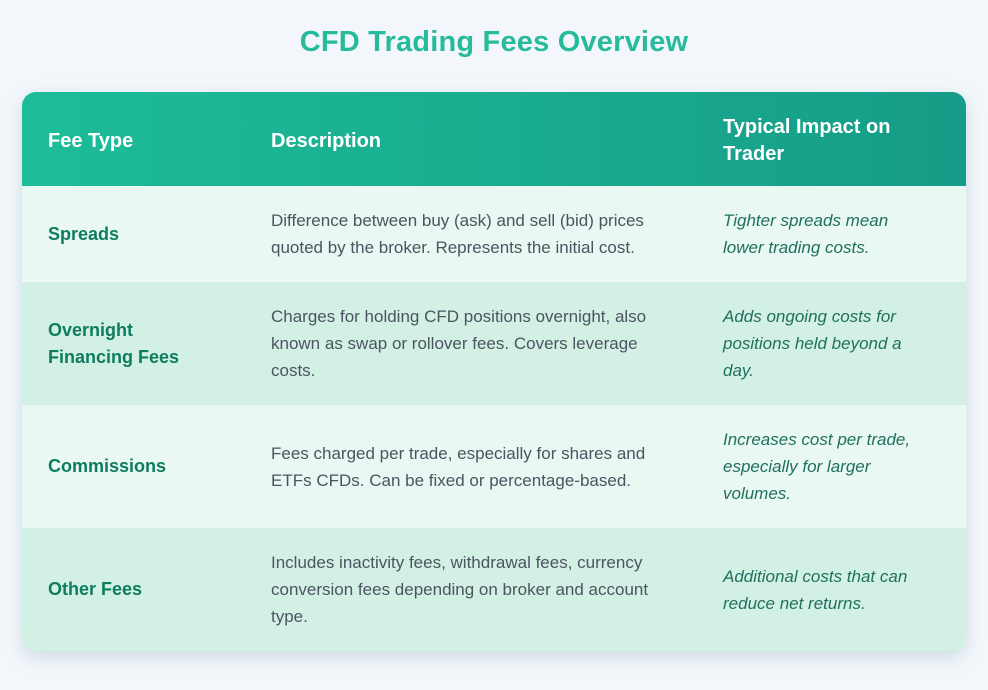 The height and width of the screenshot is (690, 988). I want to click on page-title: CFD Trading Fees Overview, so click(494, 42).